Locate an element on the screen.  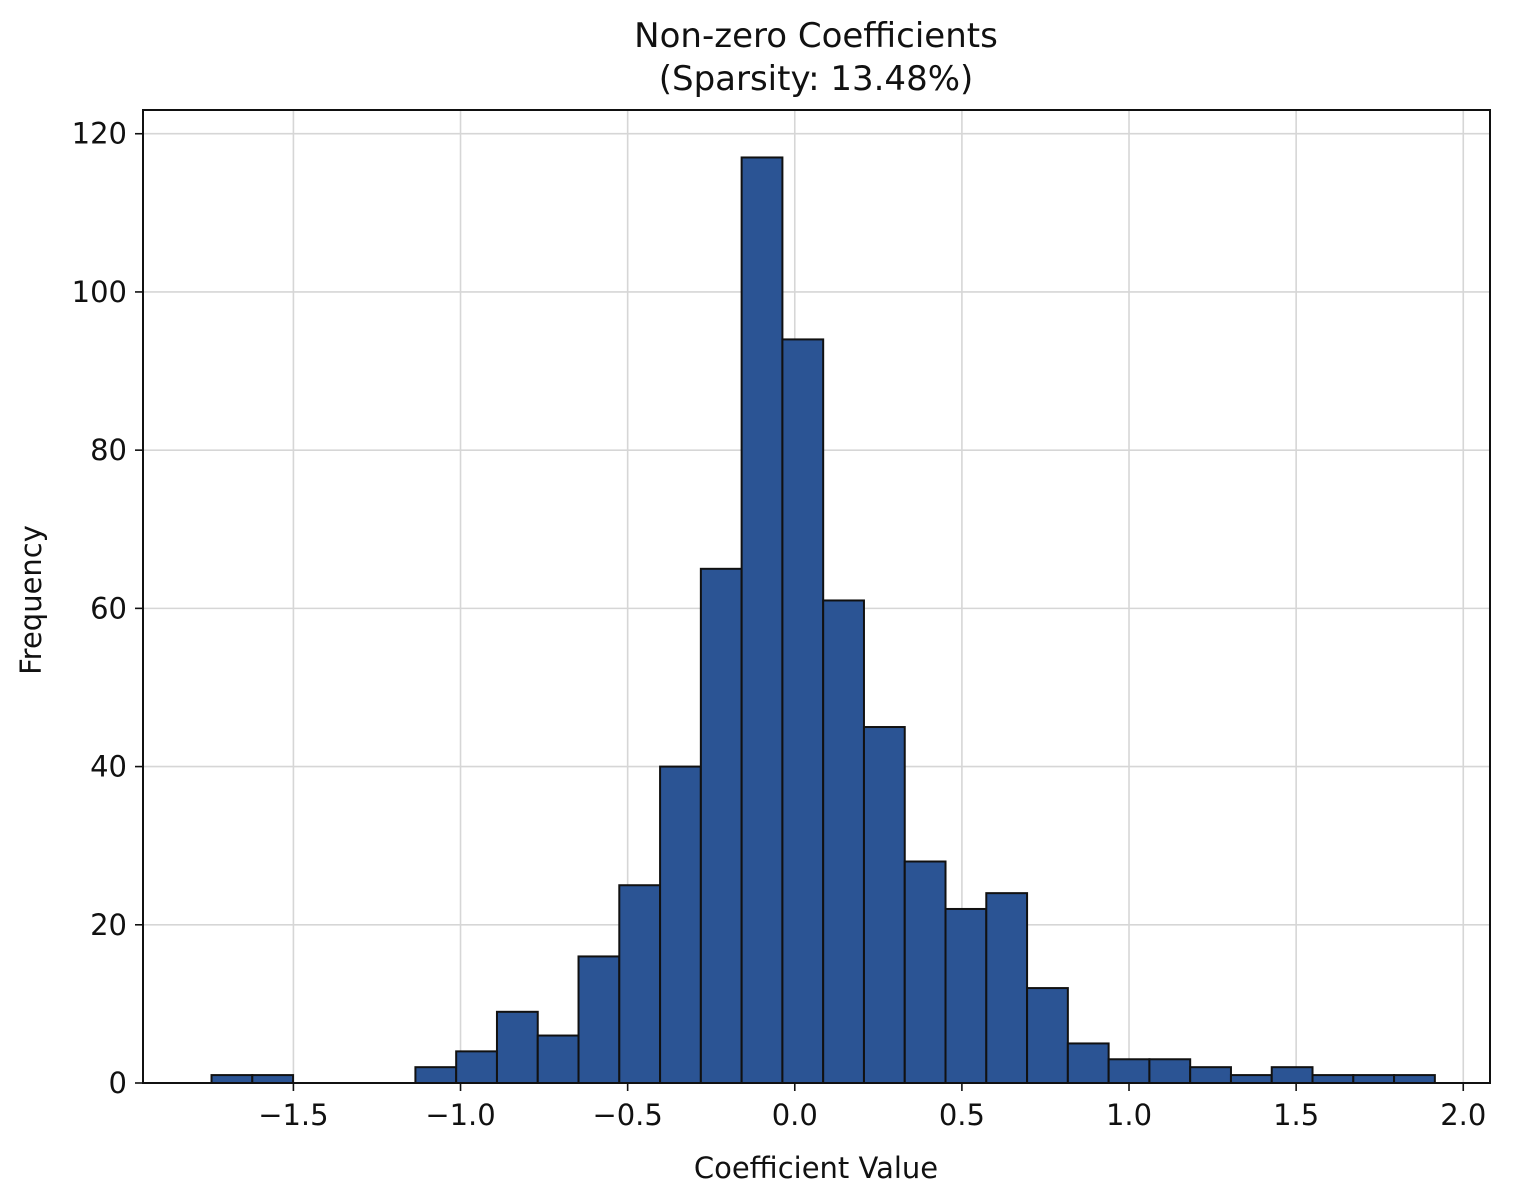
chart-subtitle: (Sparsity: 13.48%) is located at coordinates (816, 79).